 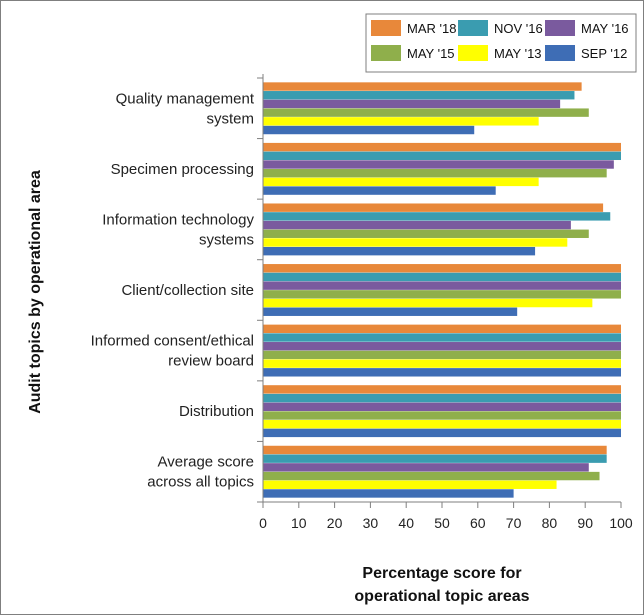 What do you see at coordinates (35, 292) in the screenshot?
I see `y-axis-title: Audit topics by operational area` at bounding box center [35, 292].